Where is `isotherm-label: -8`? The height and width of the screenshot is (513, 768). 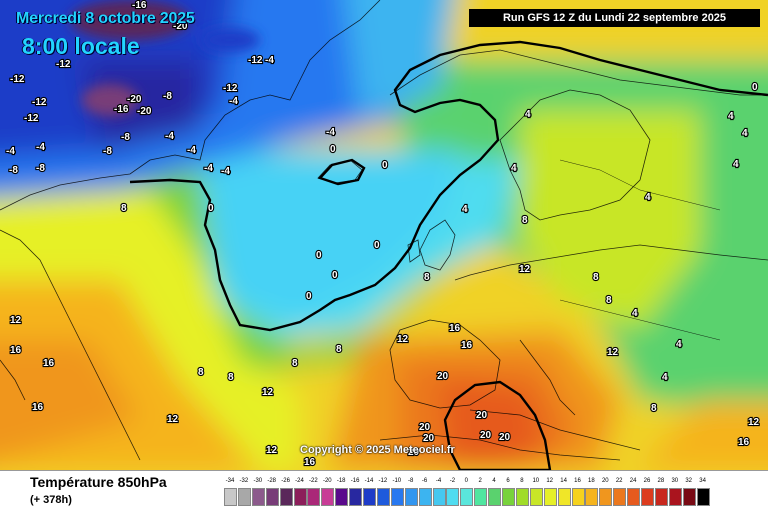 isotherm-label: -8 is located at coordinates (107, 151).